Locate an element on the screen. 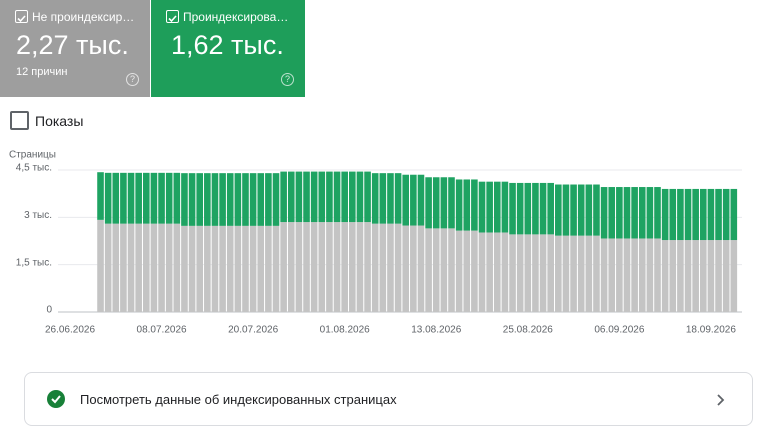  ok-icon is located at coordinates (56, 399).